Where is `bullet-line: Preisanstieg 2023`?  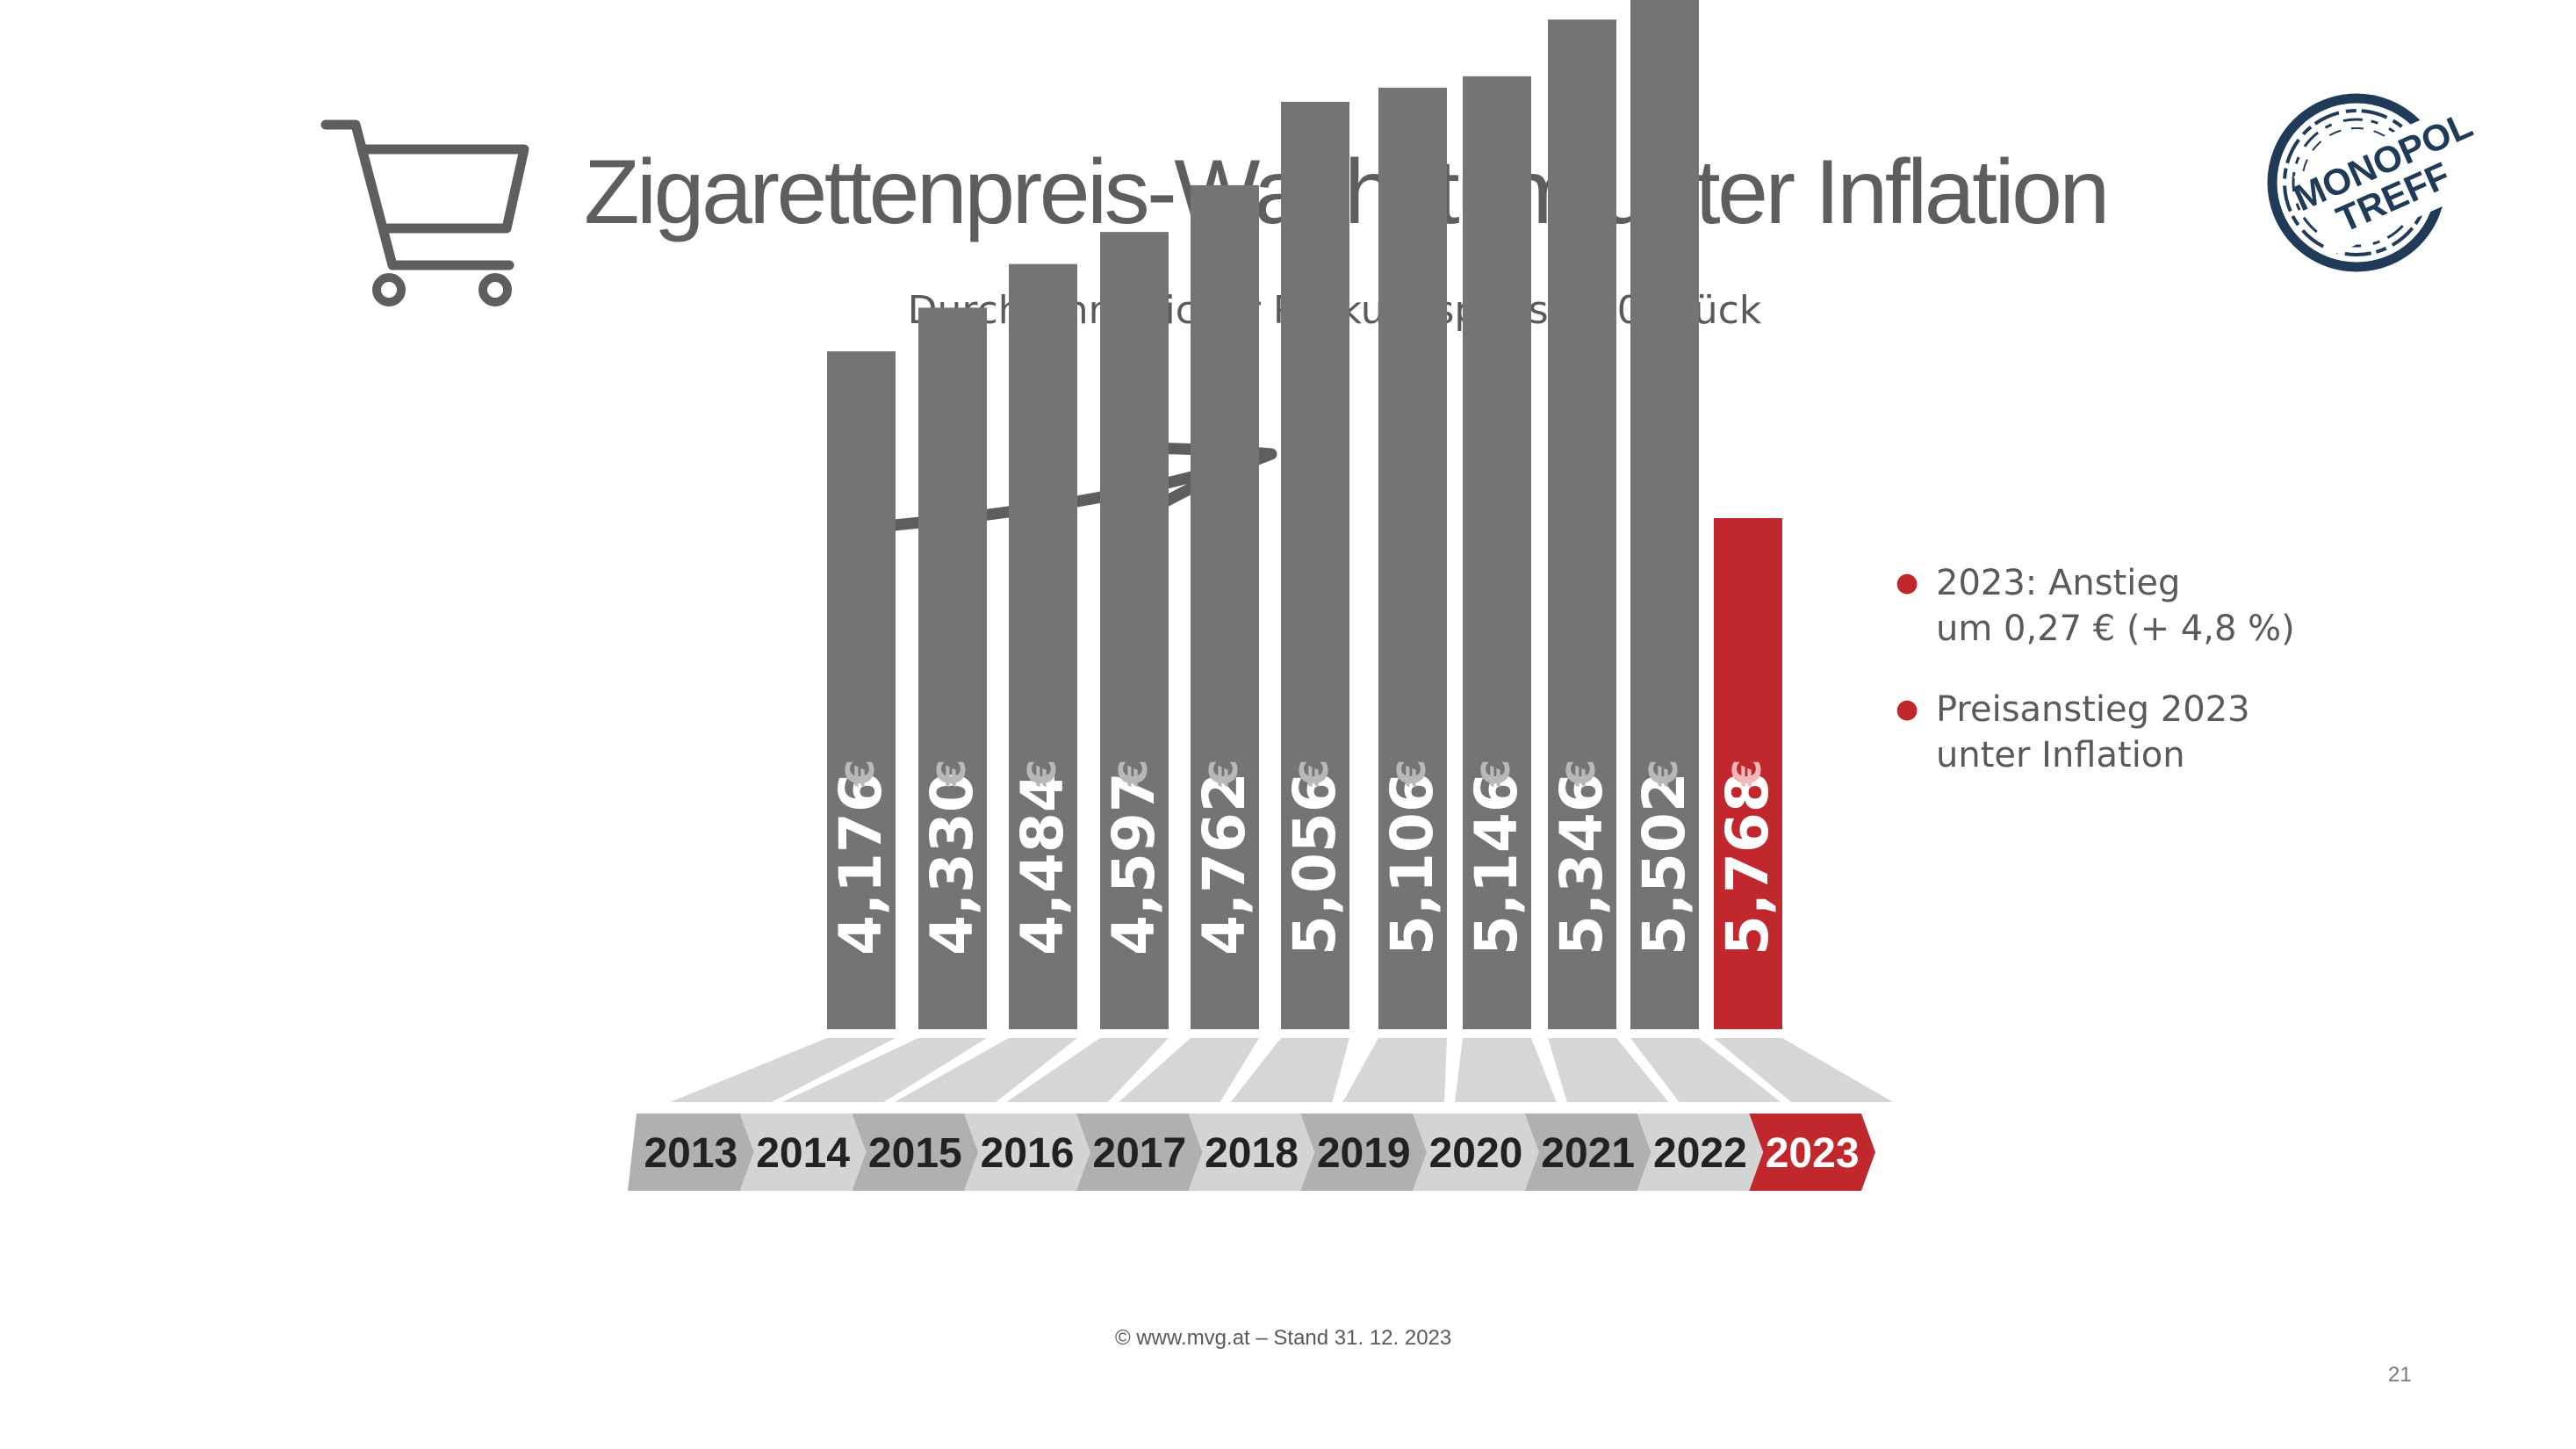
bullet-line: Preisanstieg 2023 is located at coordinates (2093, 710).